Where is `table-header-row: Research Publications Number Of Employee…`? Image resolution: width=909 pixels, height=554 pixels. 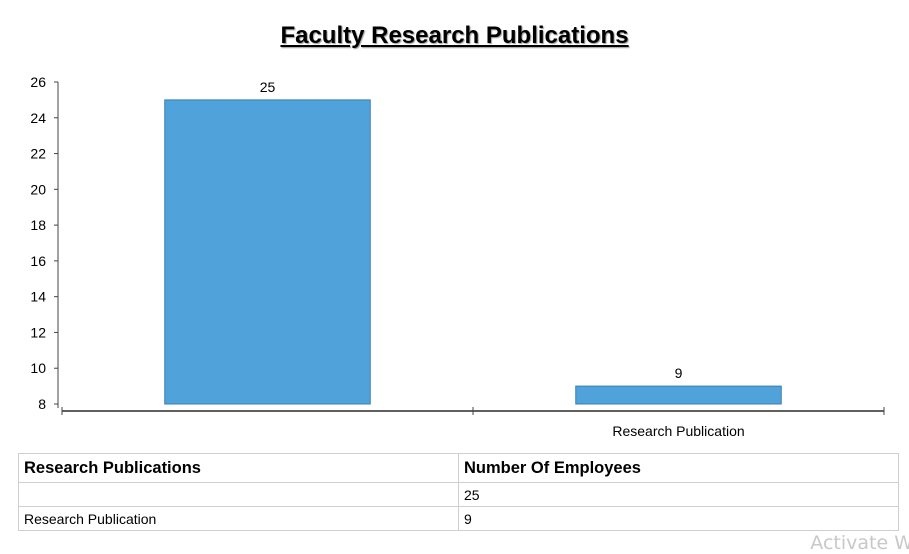 table-header-row: Research Publications Number Of Employee… is located at coordinates (458, 468).